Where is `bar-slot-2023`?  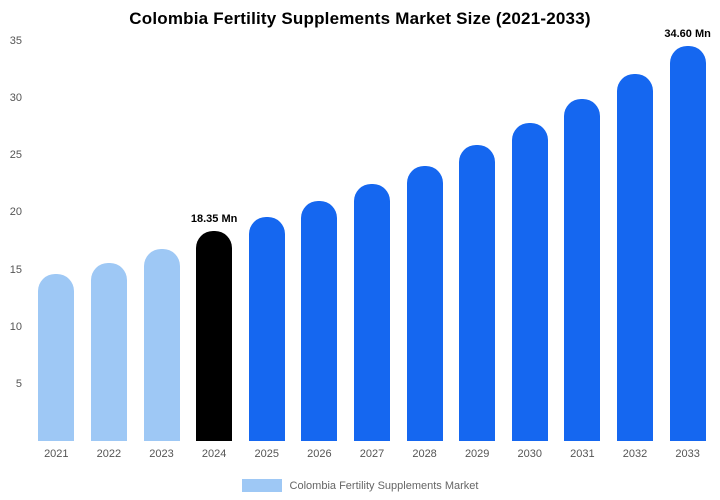
bar-slot-2023 is located at coordinates (161, 241).